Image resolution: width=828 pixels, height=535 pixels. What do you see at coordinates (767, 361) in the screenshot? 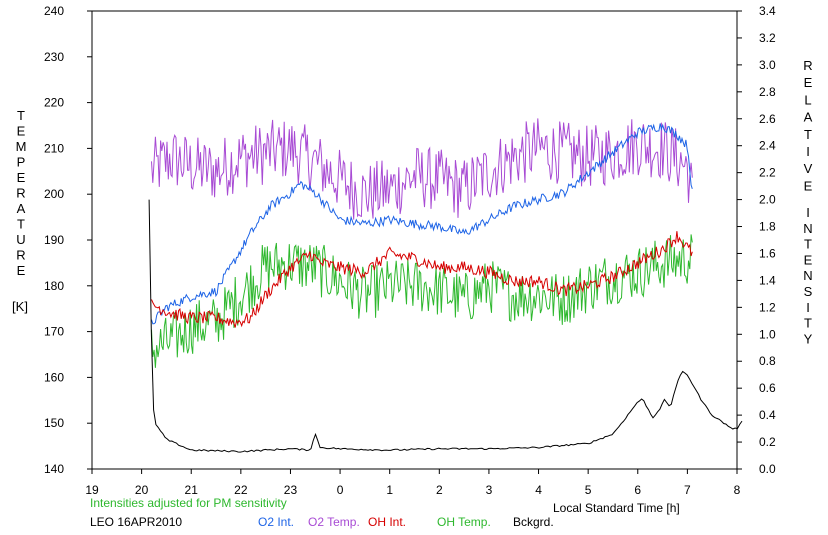
I see `right-tick-label: 0.8` at bounding box center [767, 361].